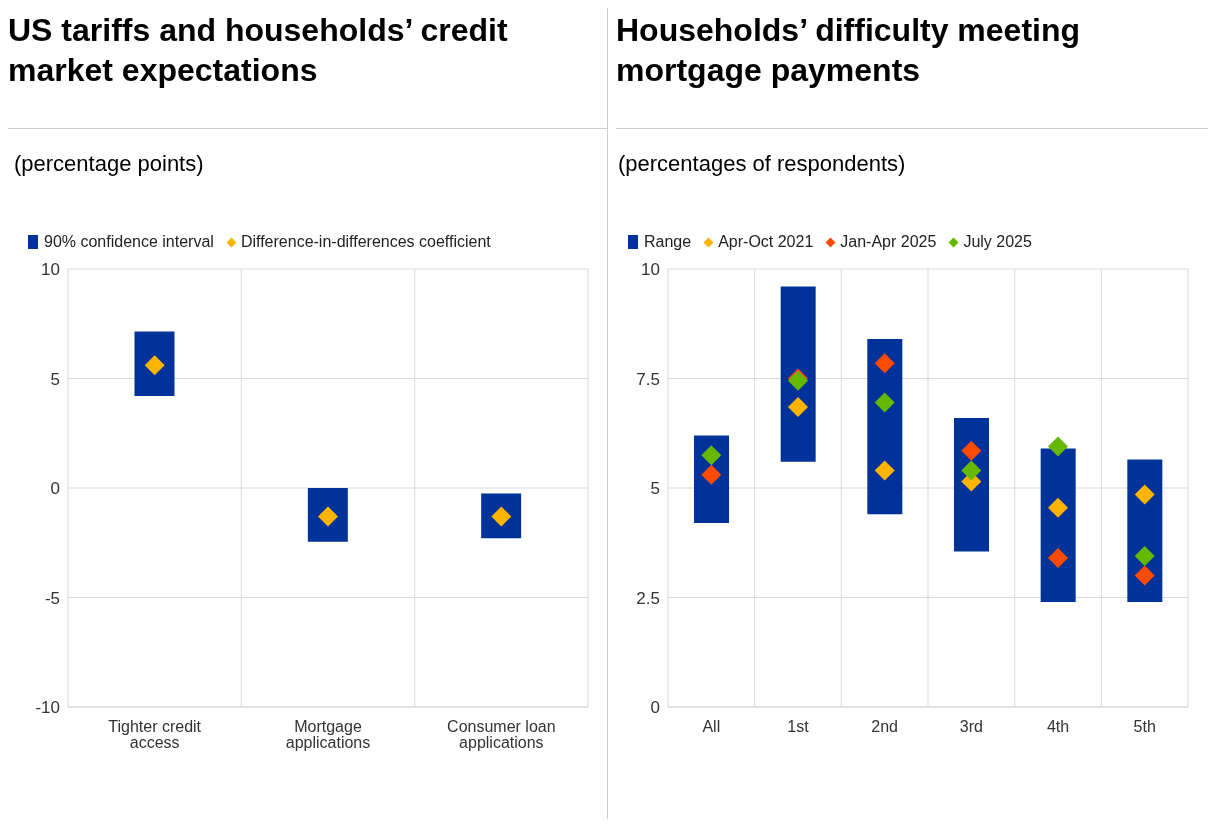 Image resolution: width=1213 pixels, height=827 pixels. I want to click on legend-label: 90% confidence interval, so click(129, 242).